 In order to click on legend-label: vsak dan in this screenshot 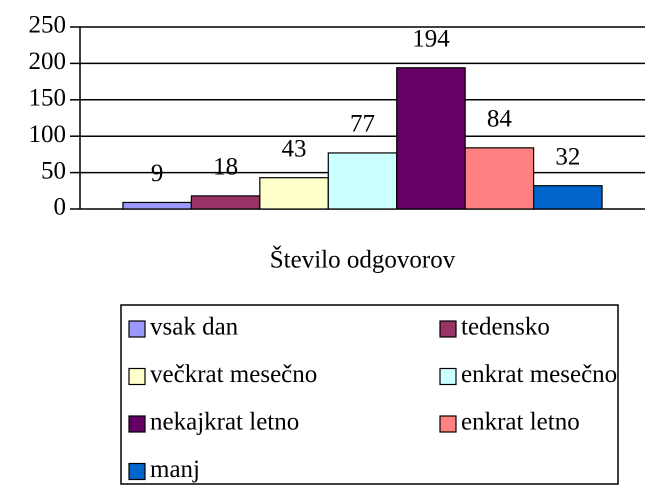, I will do `click(194, 327)`.